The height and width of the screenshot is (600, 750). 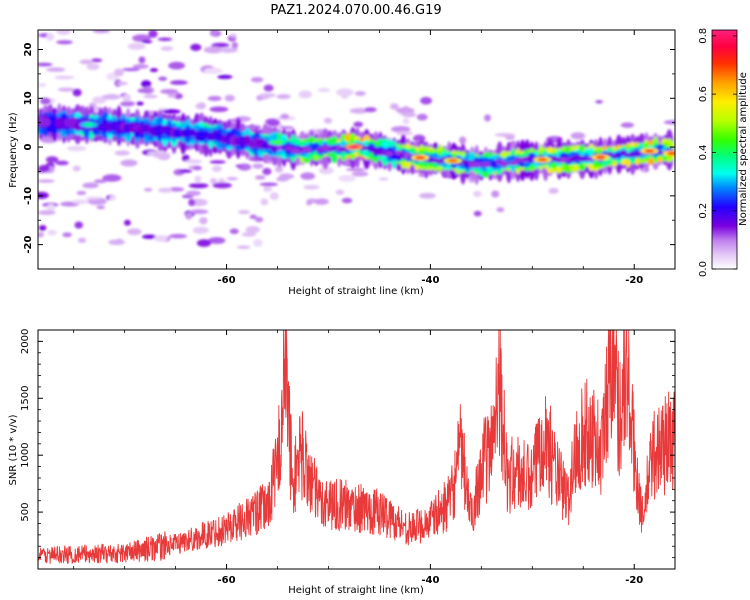 I want to click on colorbar-ticks: 0.0 0.2 0.4 0.6 0.8, so click(x=717, y=152).